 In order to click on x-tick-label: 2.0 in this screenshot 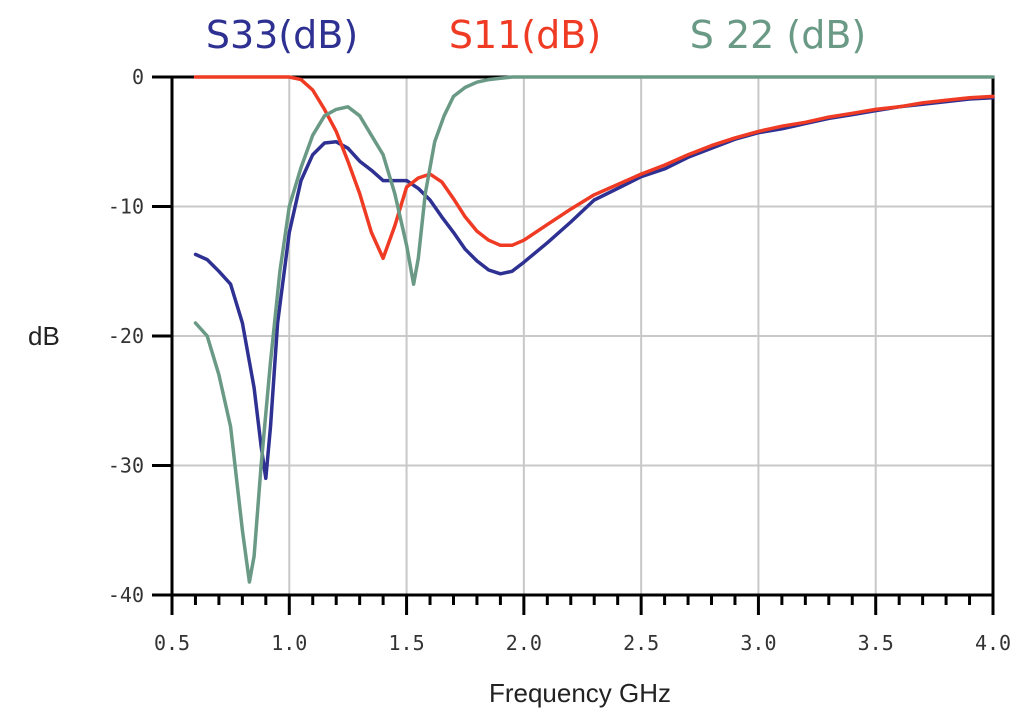, I will do `click(524, 643)`.